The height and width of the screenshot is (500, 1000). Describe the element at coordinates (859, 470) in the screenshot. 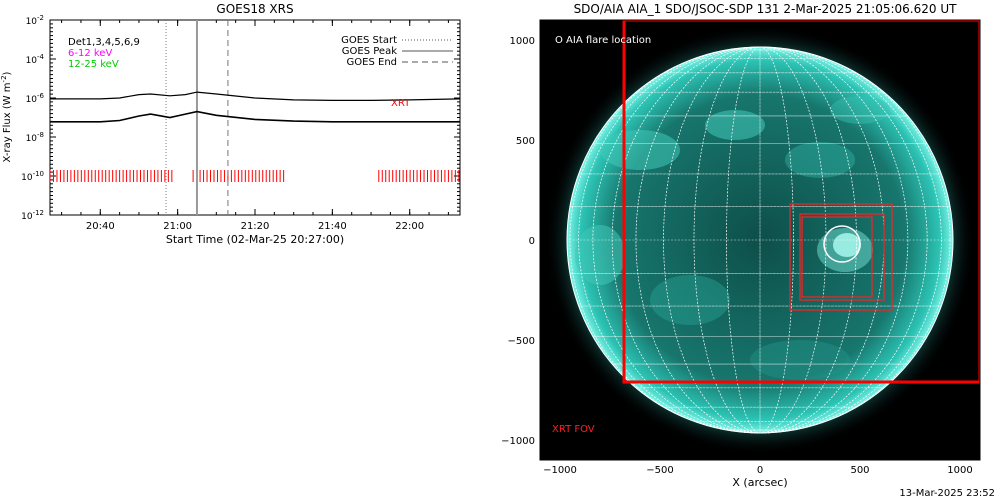

I see `aia-x-tick-label: 500` at that location.